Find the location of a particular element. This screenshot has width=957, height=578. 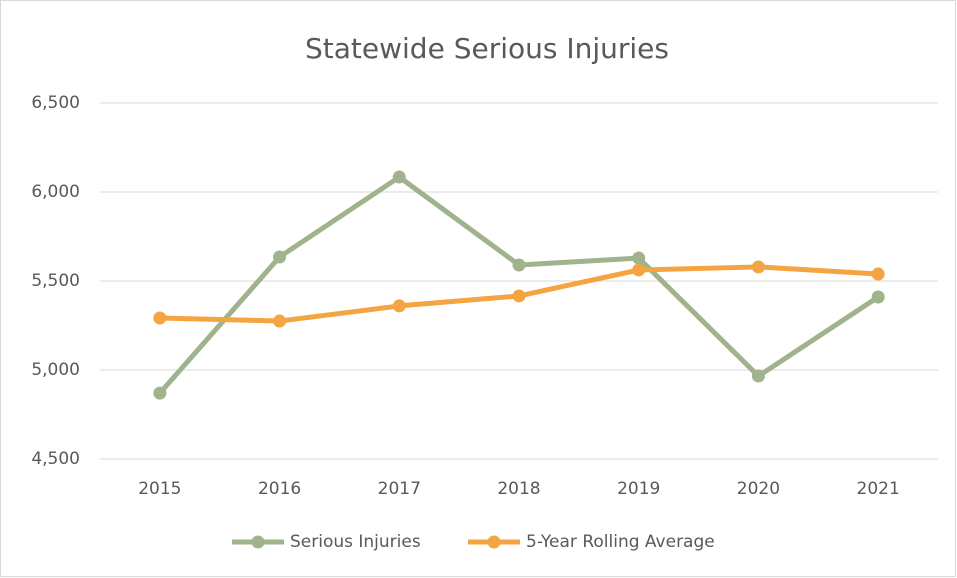

x-tick-label: 2015 is located at coordinates (159, 489).